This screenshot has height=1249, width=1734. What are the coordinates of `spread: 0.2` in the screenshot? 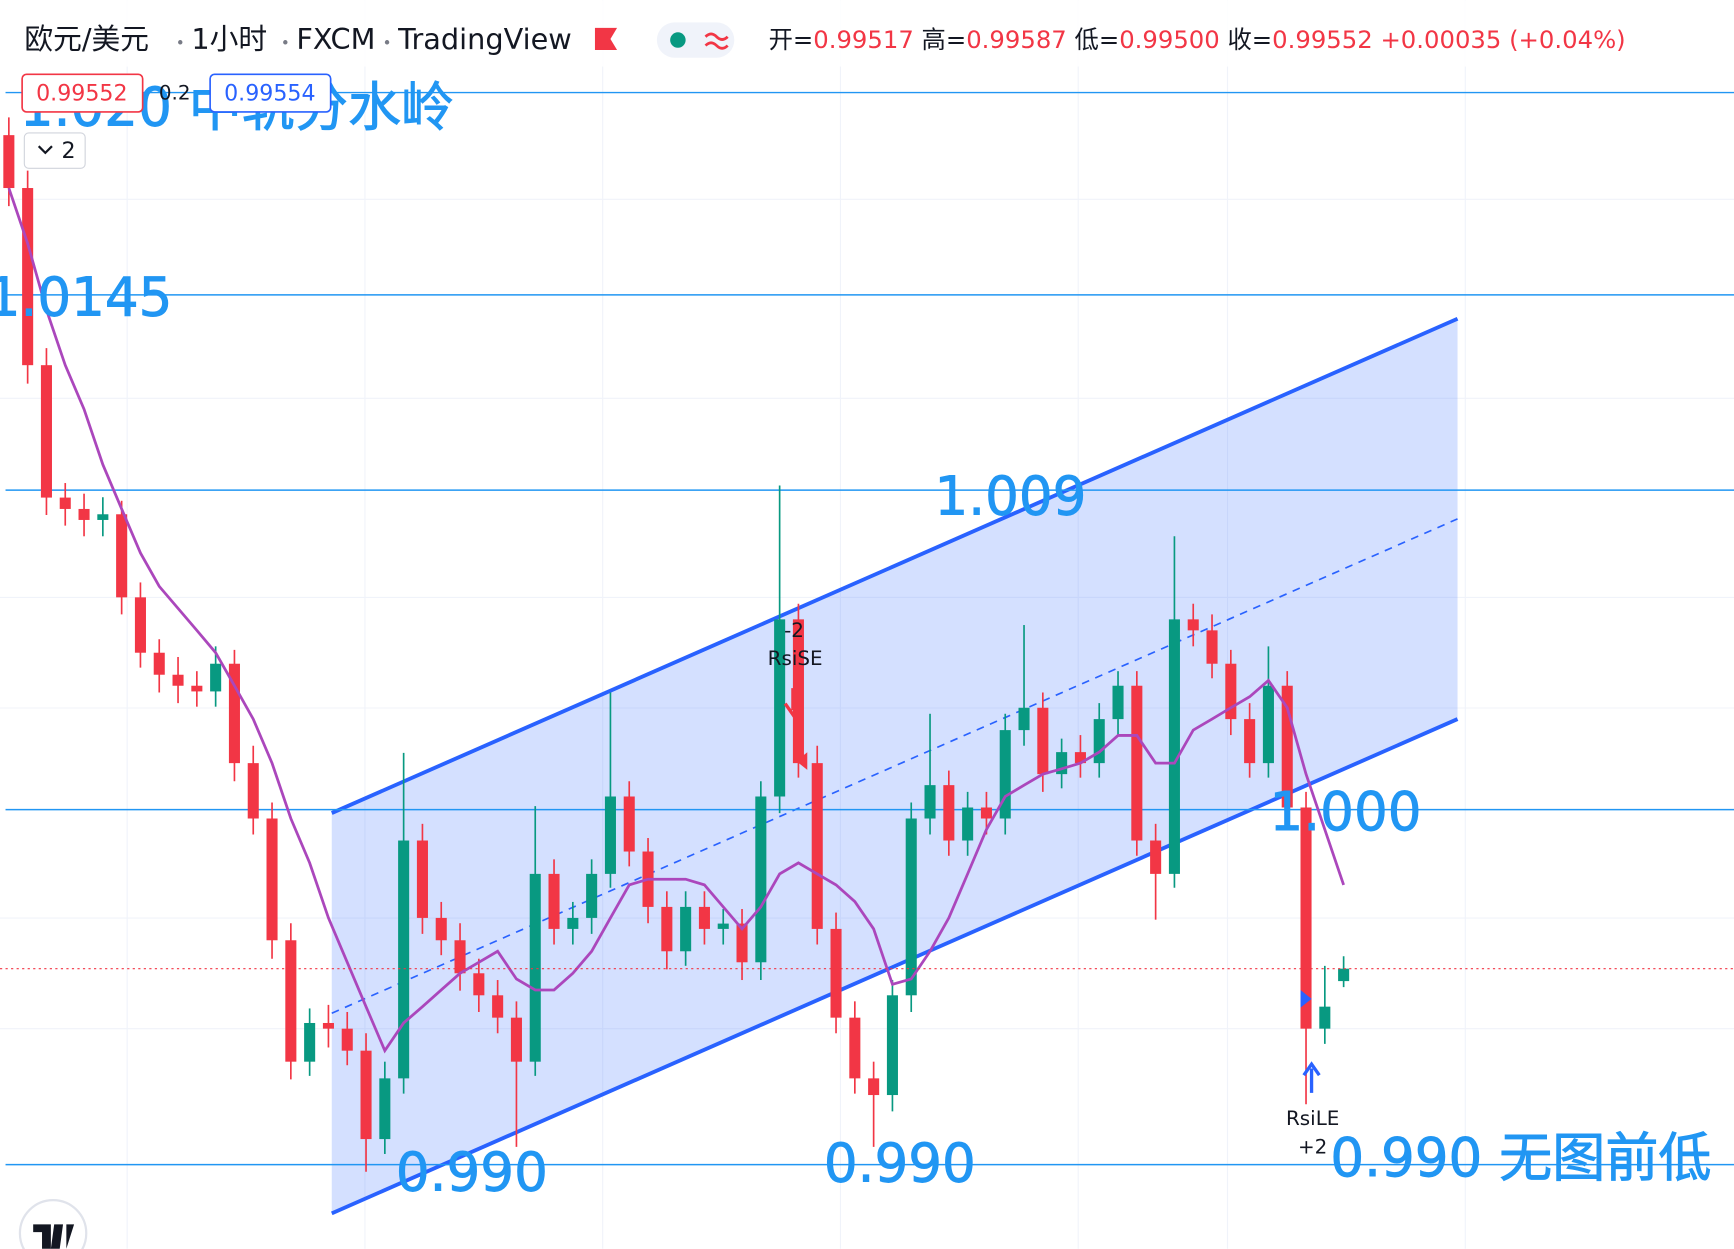 It's located at (175, 93).